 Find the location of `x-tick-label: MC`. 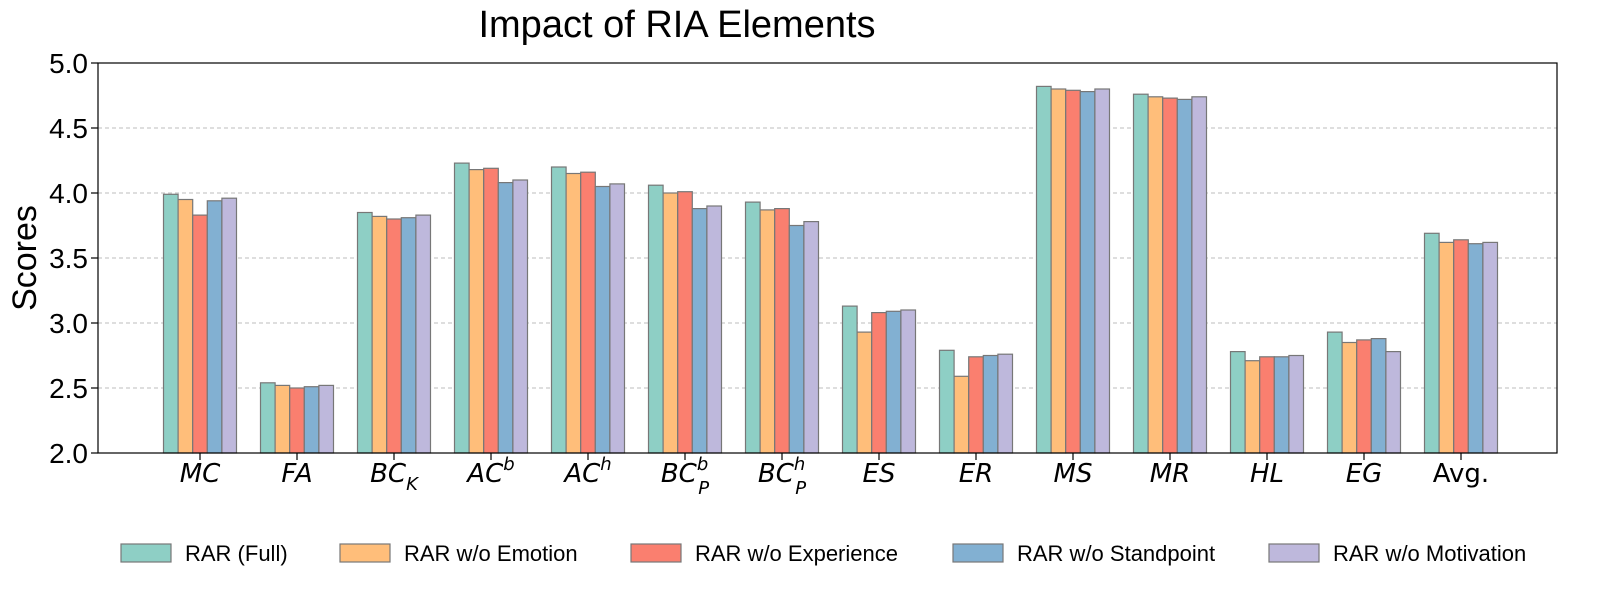

x-tick-label: MC is located at coordinates (200, 474).